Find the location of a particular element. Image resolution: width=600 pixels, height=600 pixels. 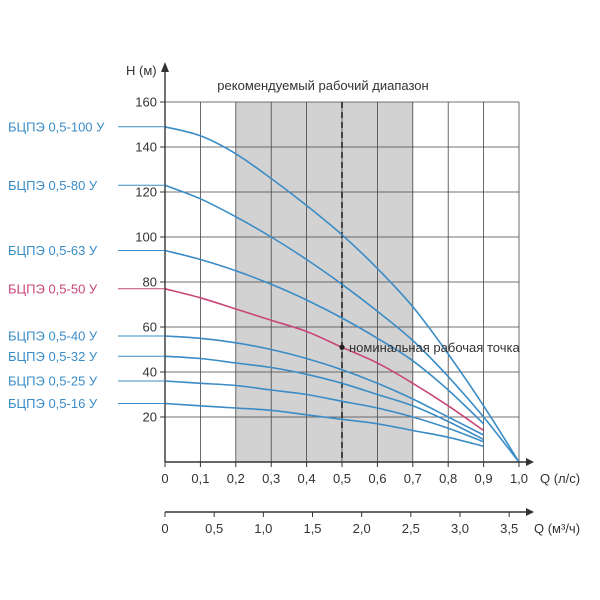

y-tick-label: 60 is located at coordinates (150, 327).